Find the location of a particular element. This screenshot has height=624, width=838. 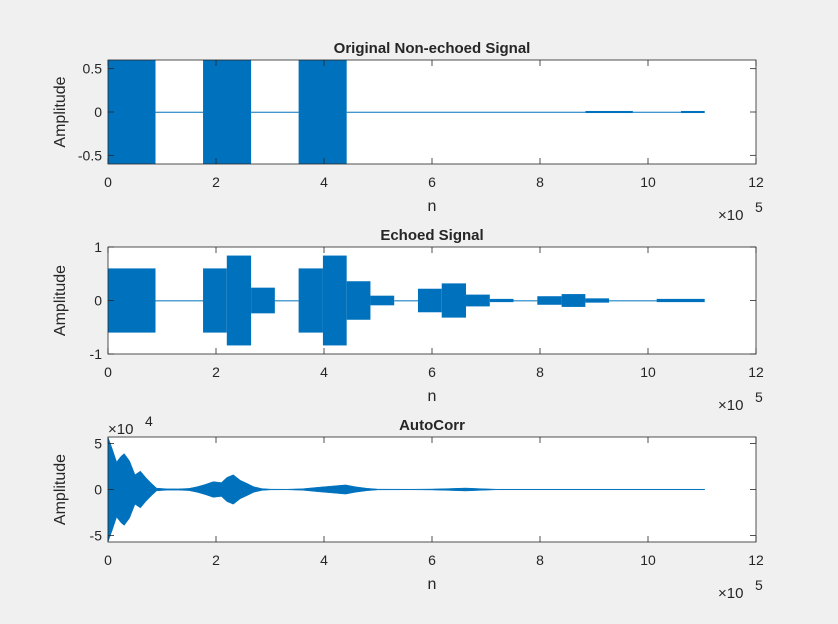

y-tick-label: -1 is located at coordinates (96, 354).